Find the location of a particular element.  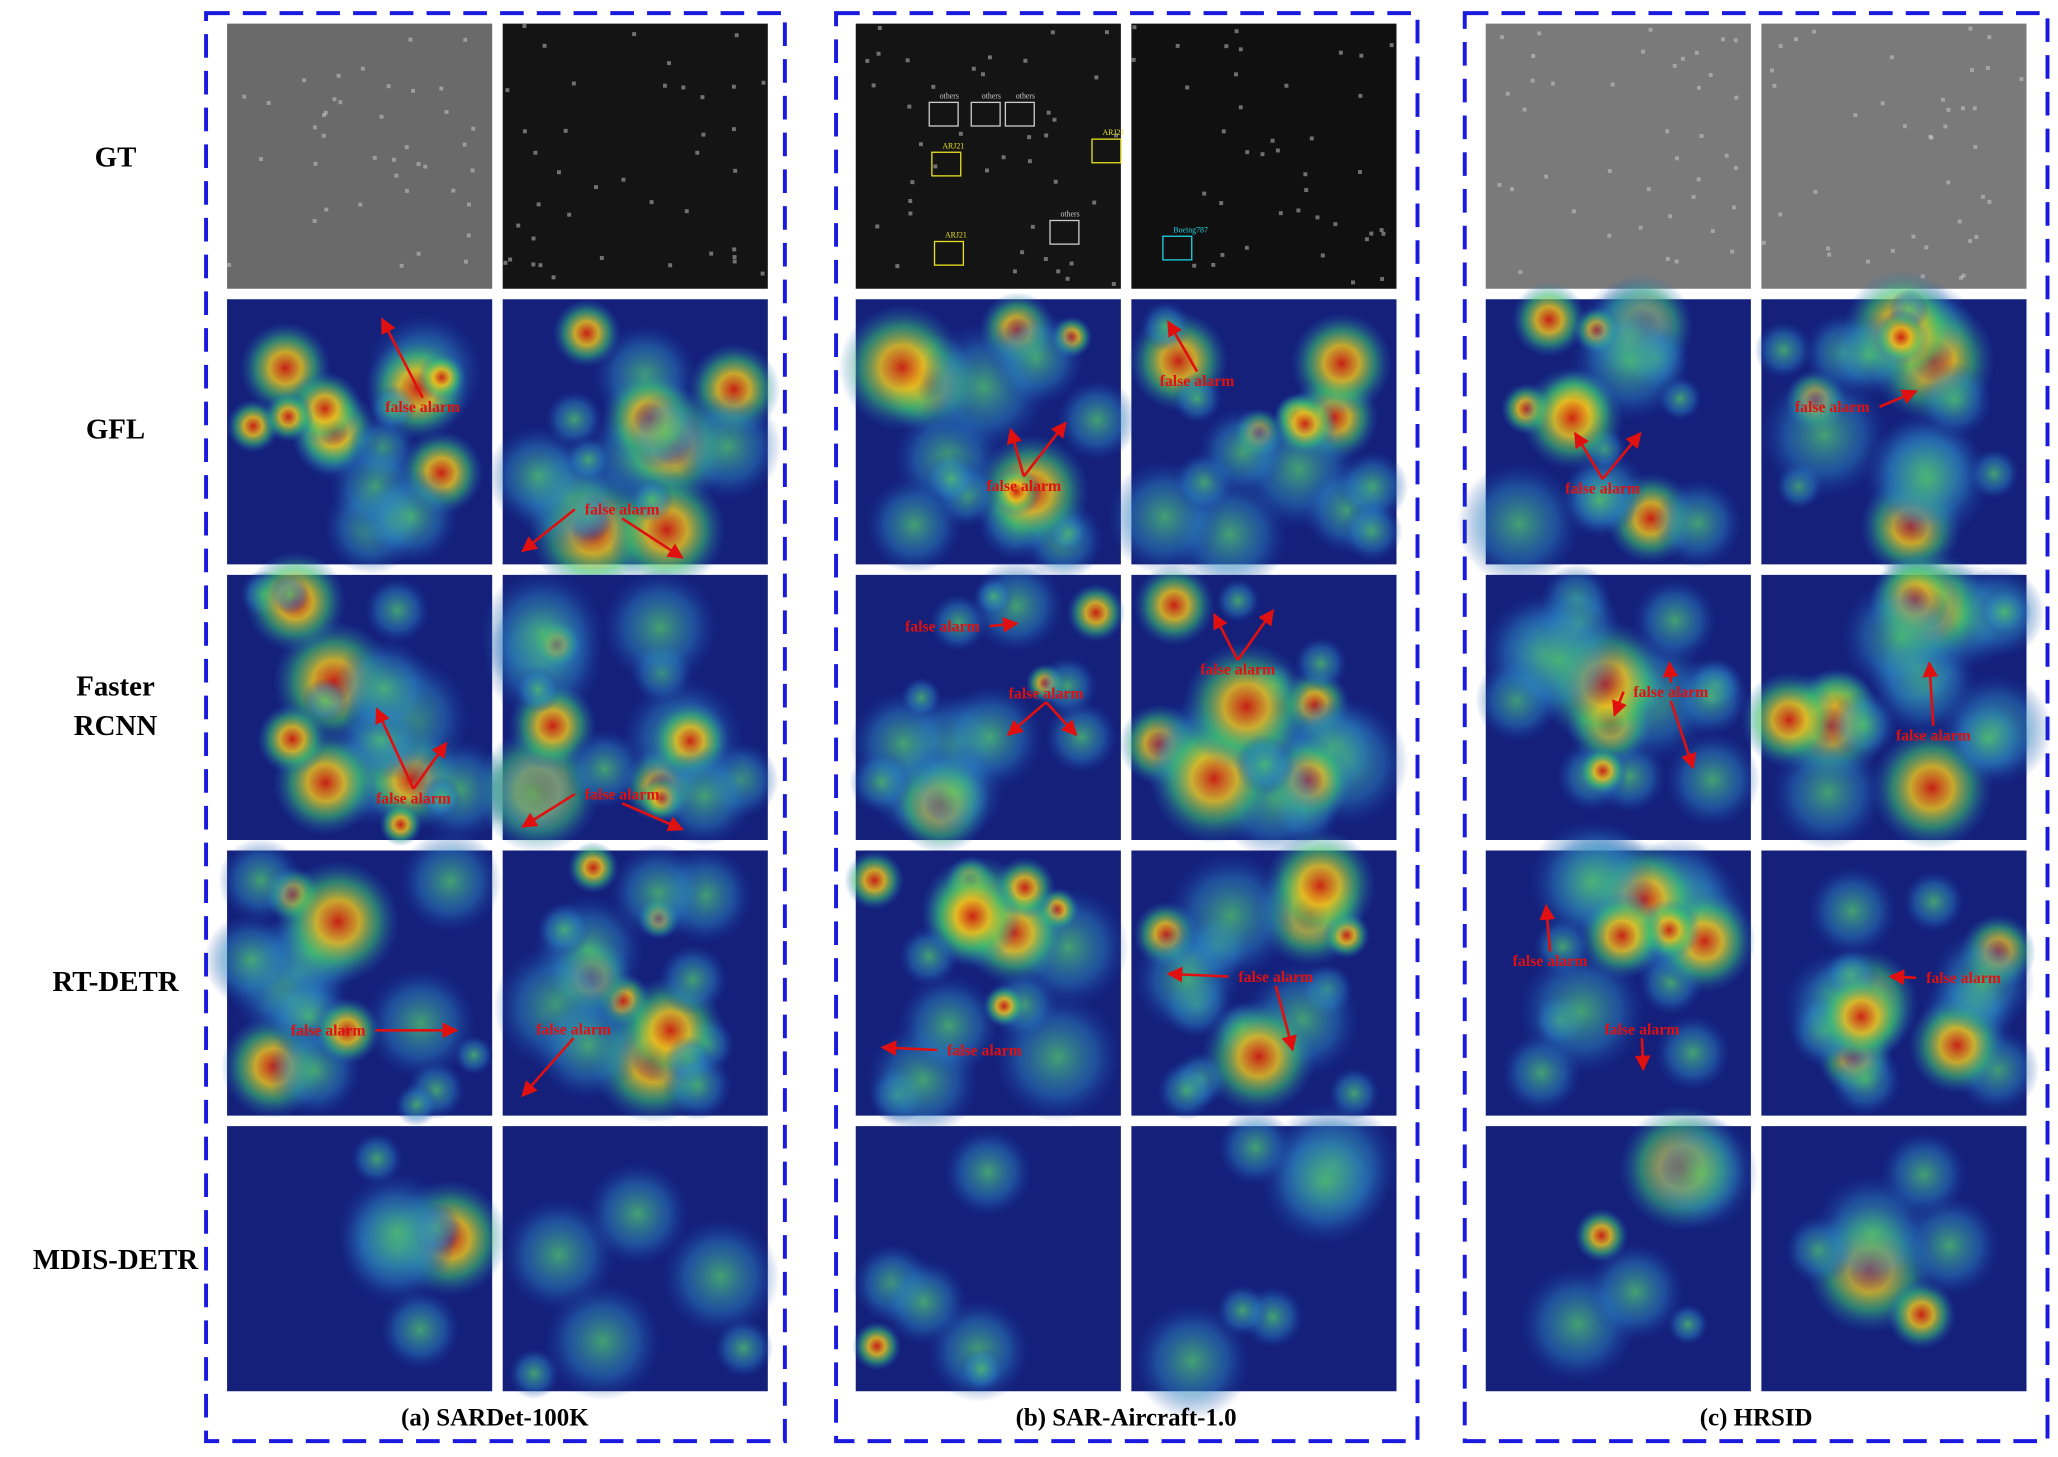

image-bg is located at coordinates (1618, 156).